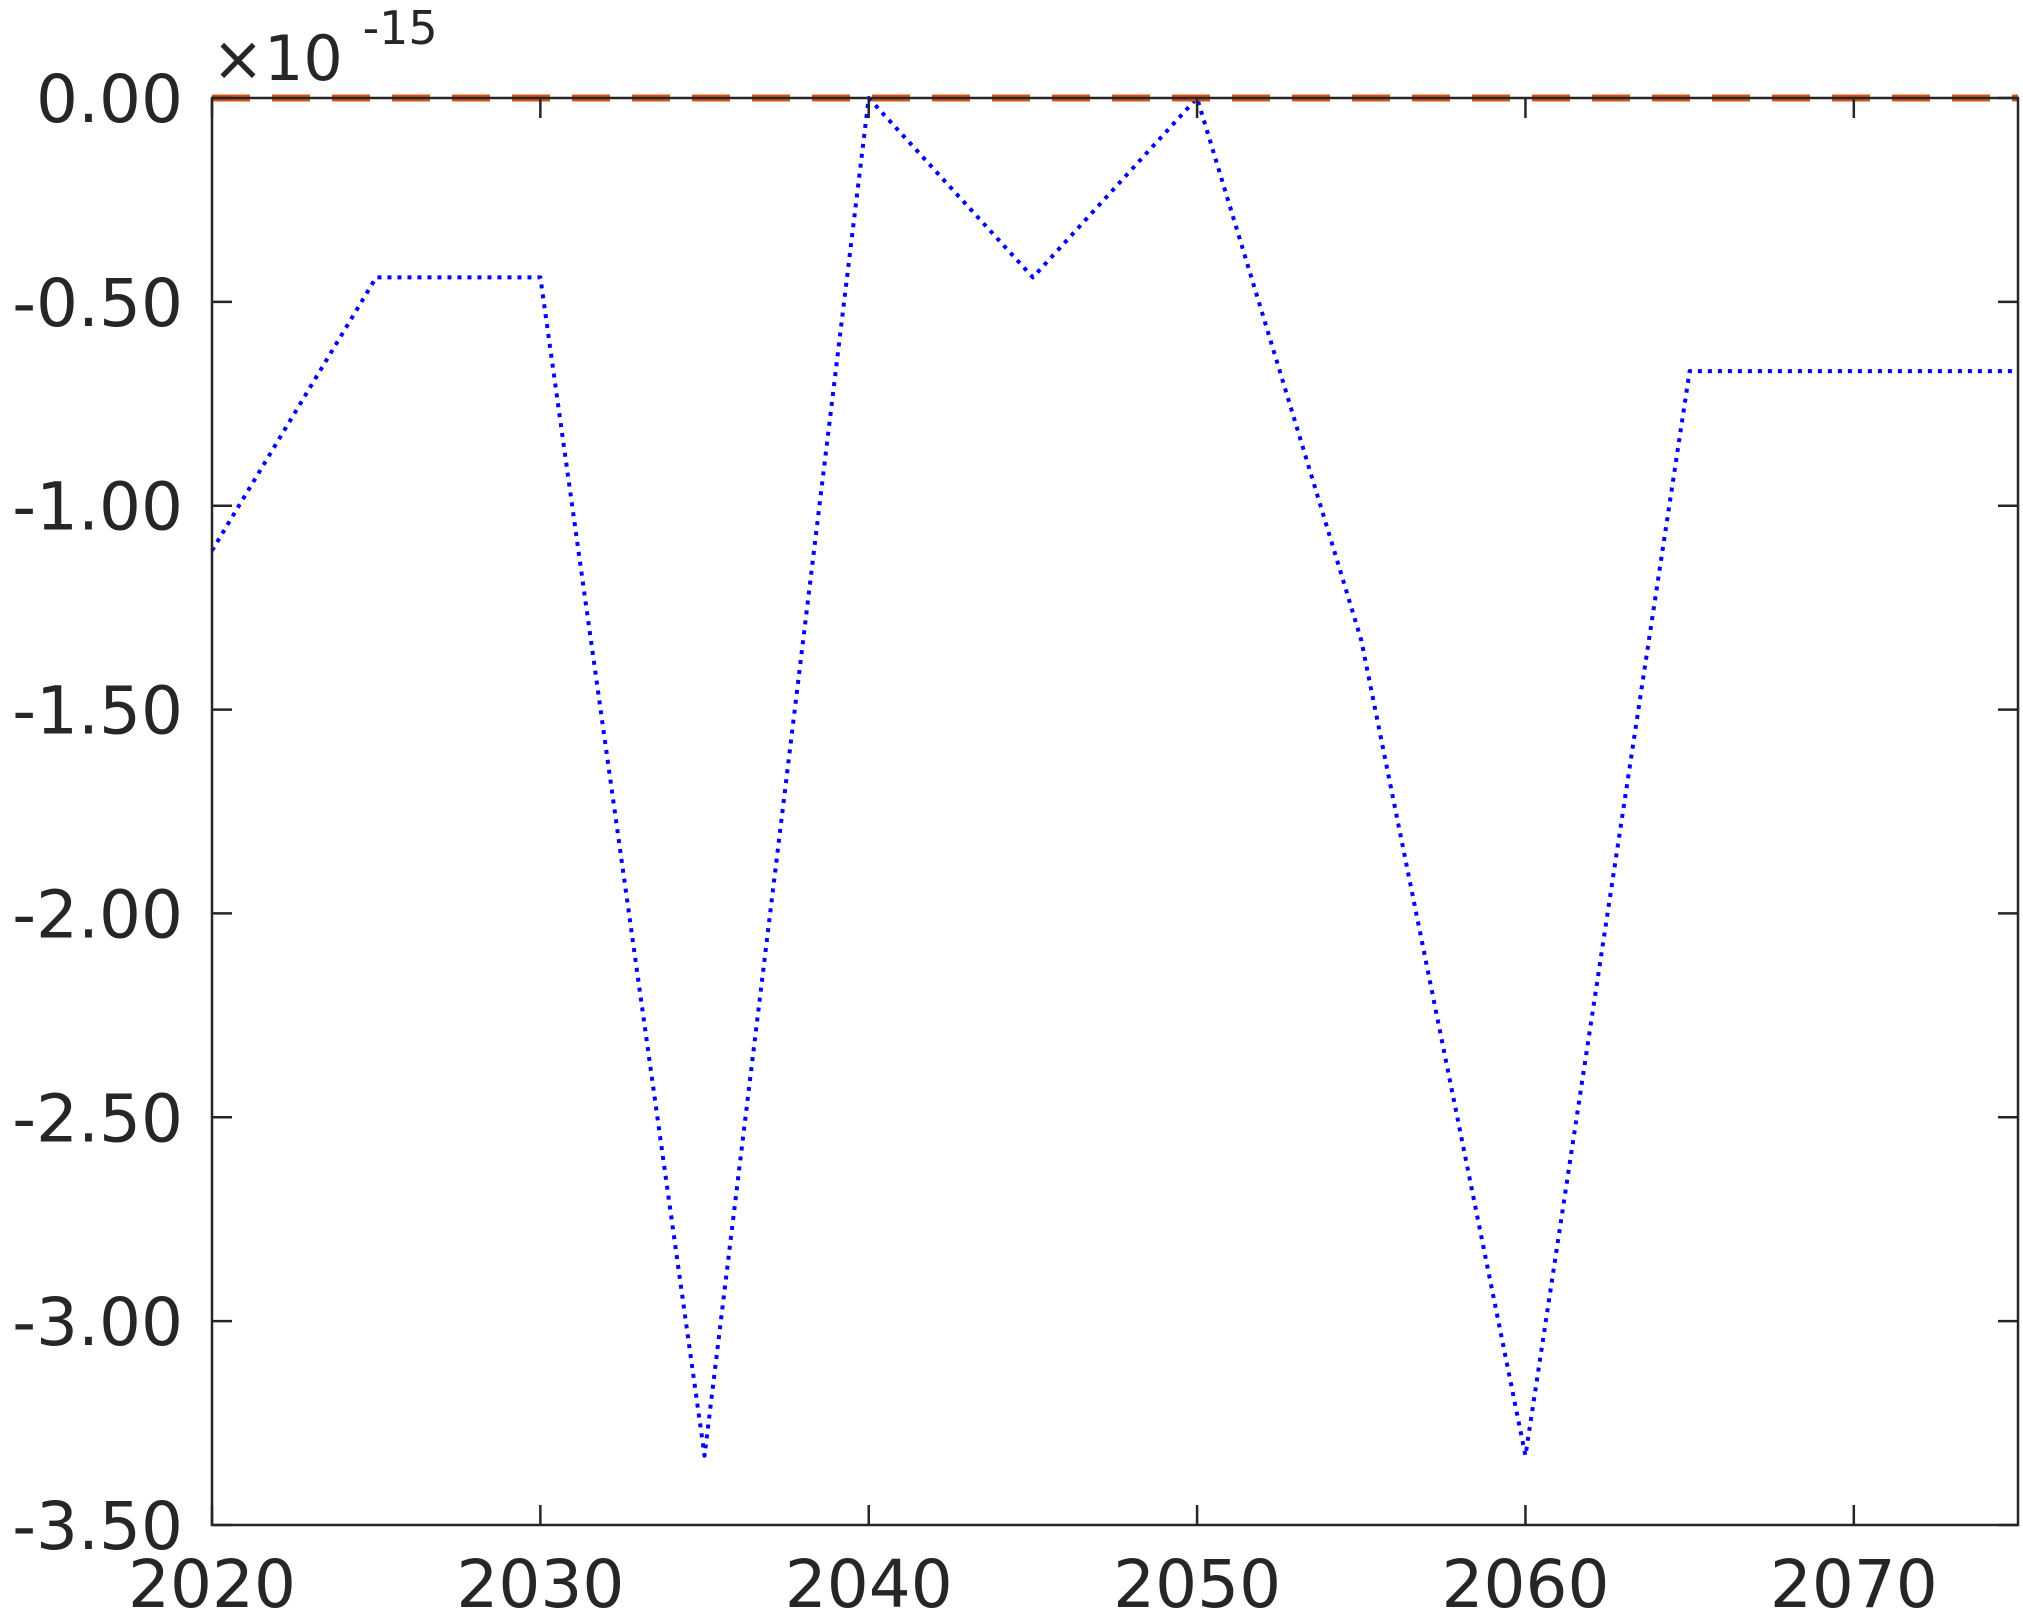  Describe the element at coordinates (97, 813) in the screenshot. I see `y-axis-tick-labels: 0.00 -0.50 -1.00 -1.50 -2.00 -2.50 -3.00 -3.50` at that location.